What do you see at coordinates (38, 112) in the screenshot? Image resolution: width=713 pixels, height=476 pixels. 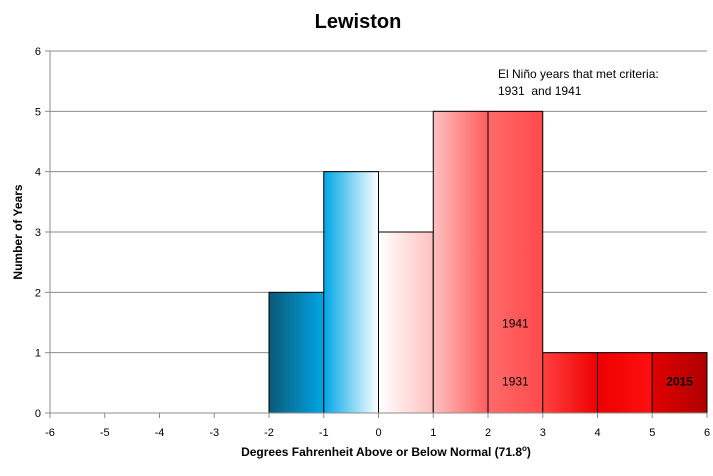 I see `y-tick-label: 5` at bounding box center [38, 112].